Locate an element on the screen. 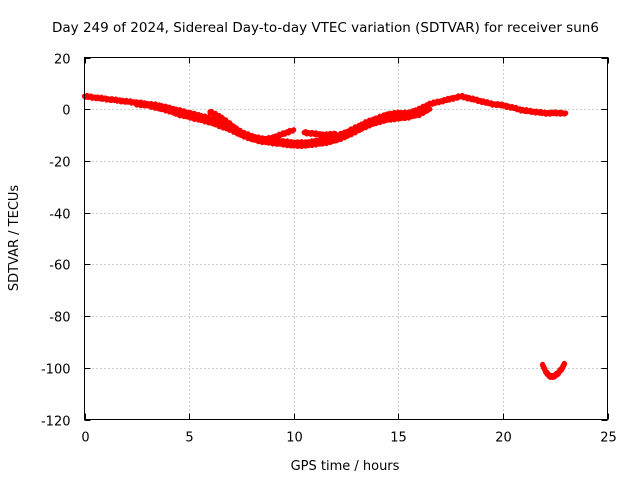 The width and height of the screenshot is (640, 480). x-tick-label: 0 is located at coordinates (85, 438).